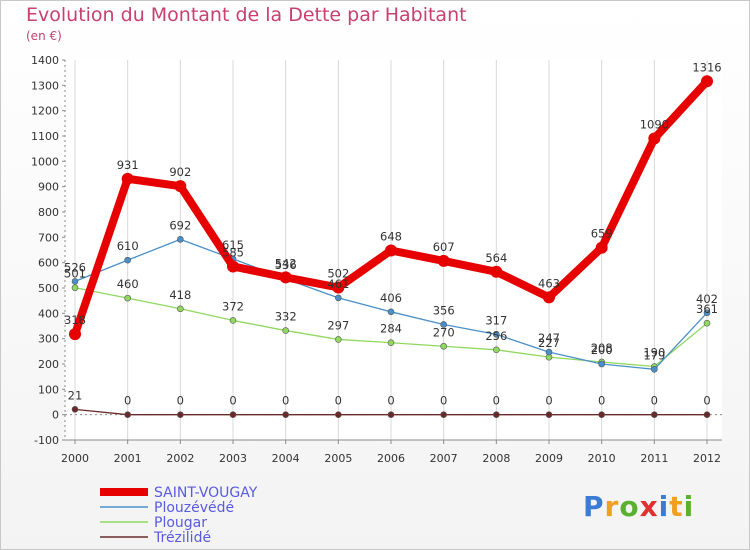 The width and height of the screenshot is (750, 550). What do you see at coordinates (444, 310) in the screenshot?
I see `data-label: 356` at bounding box center [444, 310].